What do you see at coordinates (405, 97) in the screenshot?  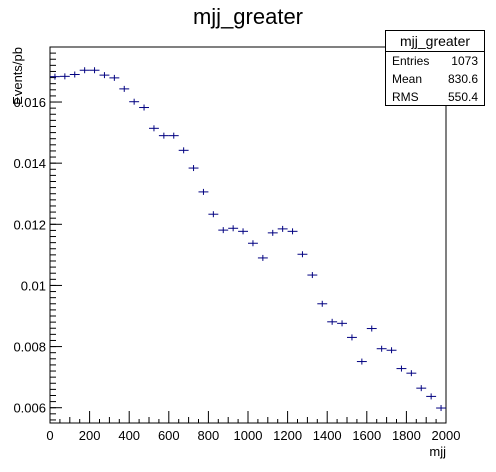 I see `stats-label: RMS` at bounding box center [405, 97].